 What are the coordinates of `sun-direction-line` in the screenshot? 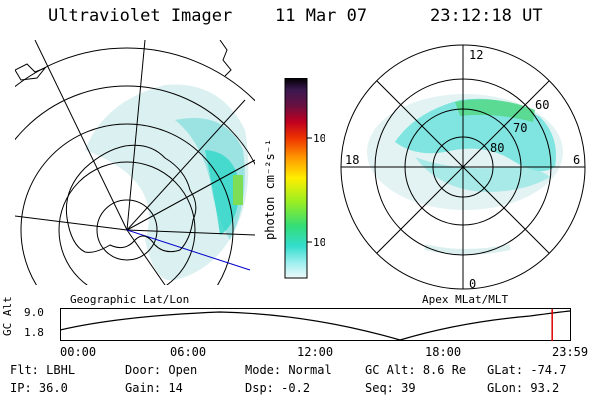 It's located at (188, 250).